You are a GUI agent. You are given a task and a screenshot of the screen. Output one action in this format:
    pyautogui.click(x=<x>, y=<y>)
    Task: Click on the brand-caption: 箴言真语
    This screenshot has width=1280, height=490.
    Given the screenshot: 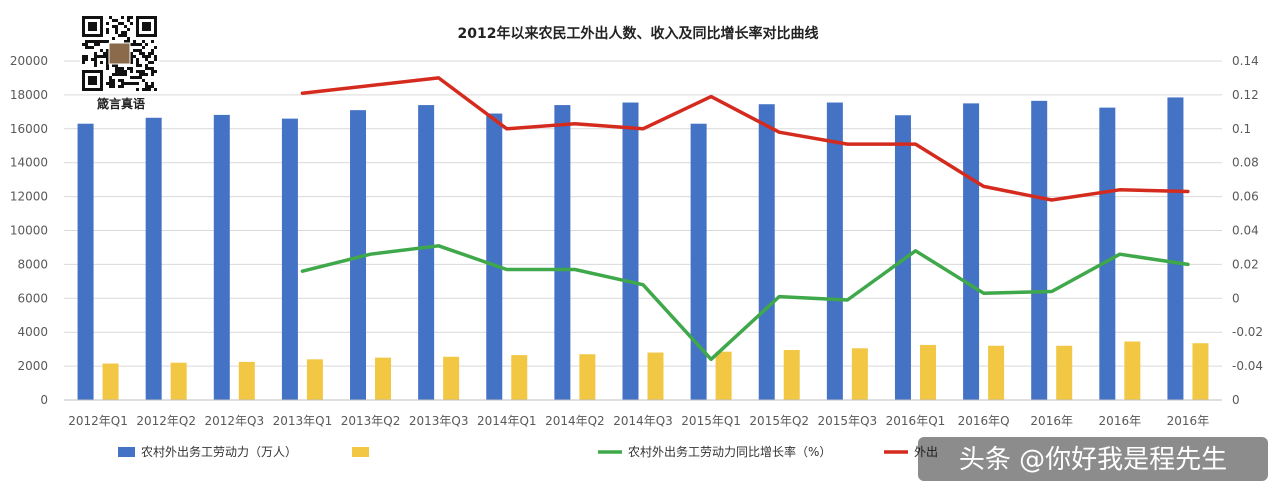 What is the action you would take?
    pyautogui.click(x=121, y=103)
    